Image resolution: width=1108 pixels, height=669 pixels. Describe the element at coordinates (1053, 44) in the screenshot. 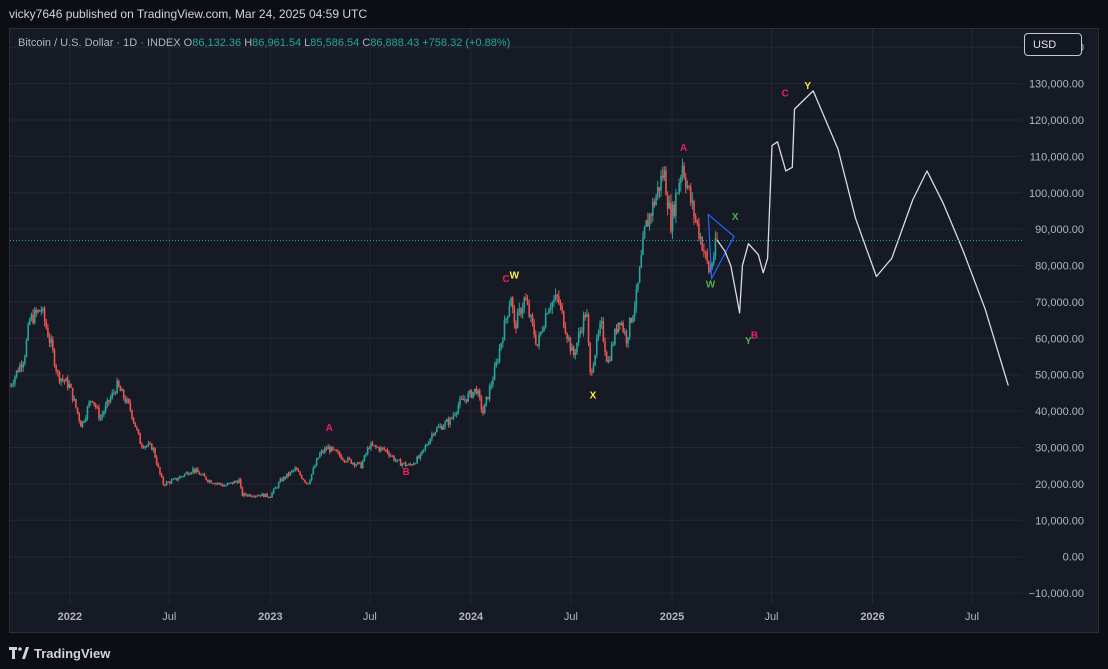

I see `currency-button: USD` at that location.